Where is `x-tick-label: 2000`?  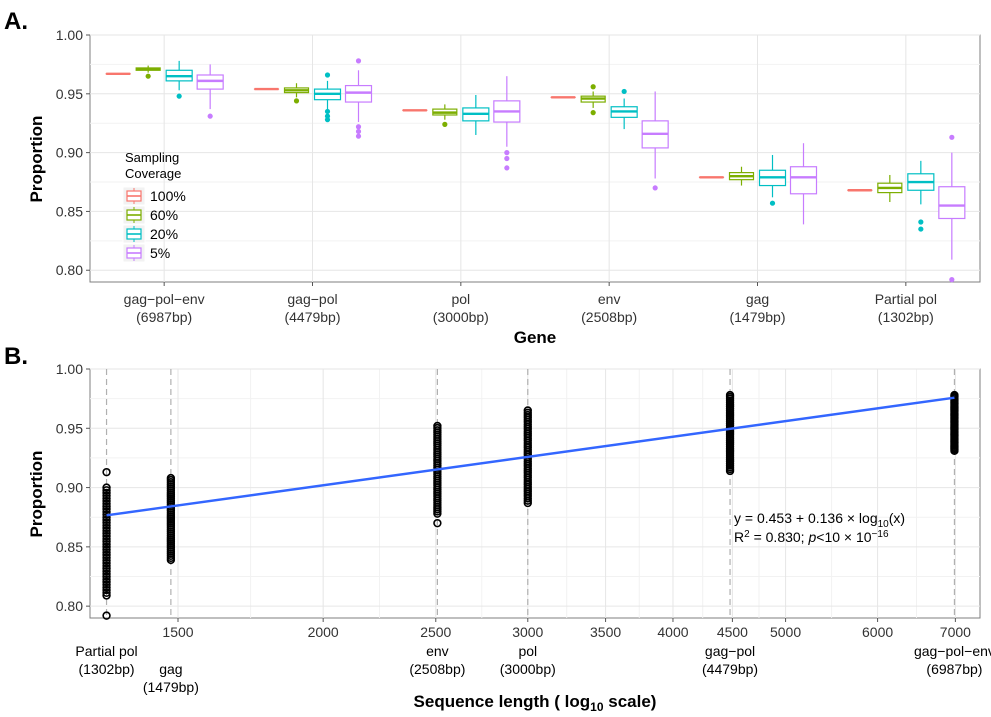
x-tick-label: 2000 is located at coordinates (323, 632).